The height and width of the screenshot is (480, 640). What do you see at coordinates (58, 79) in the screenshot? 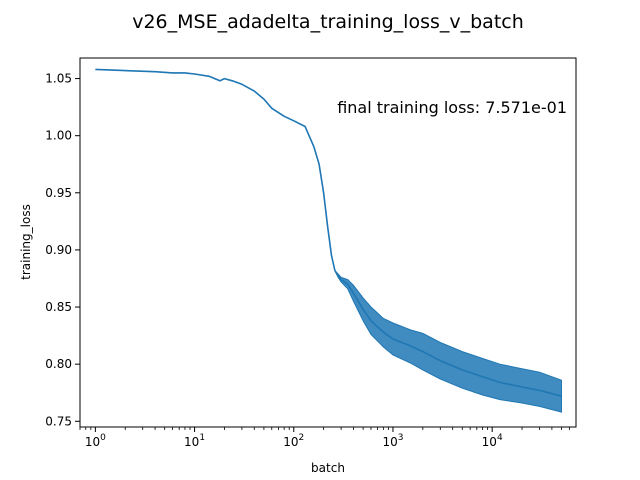
I see `y-tick-label: 1.05` at bounding box center [58, 79].